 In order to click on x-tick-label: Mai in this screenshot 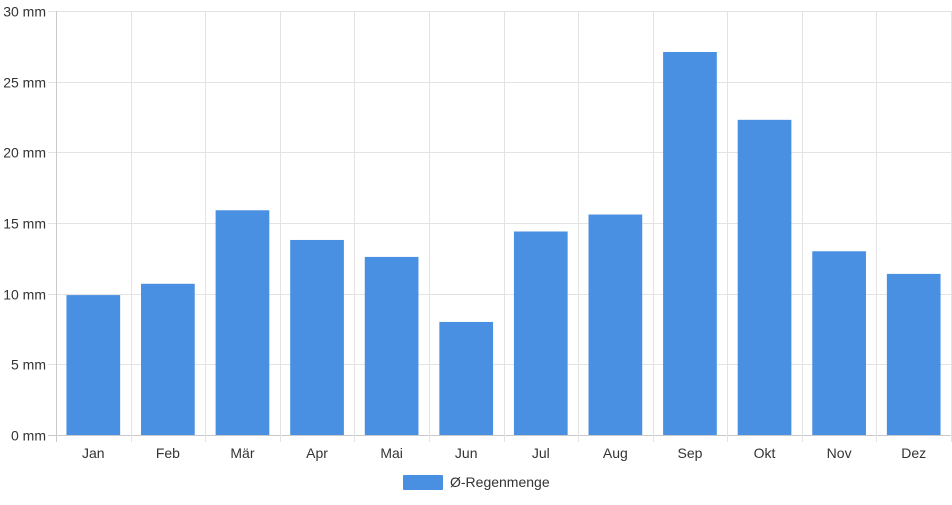, I will do `click(391, 453)`.